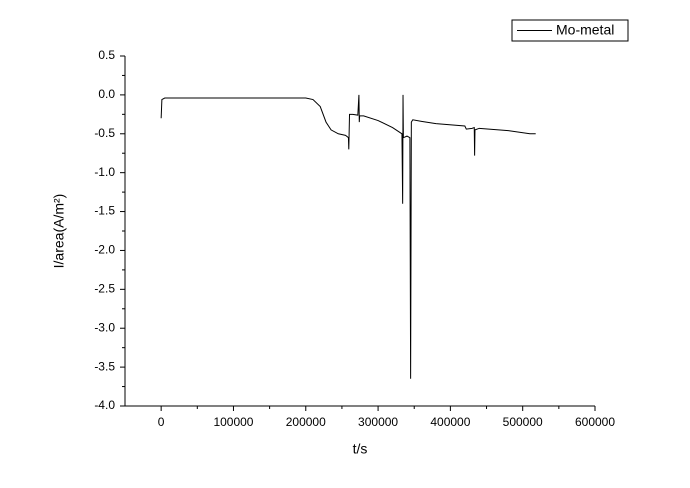 This screenshot has height=488, width=690. I want to click on x-tick-label: 0, so click(161, 422).